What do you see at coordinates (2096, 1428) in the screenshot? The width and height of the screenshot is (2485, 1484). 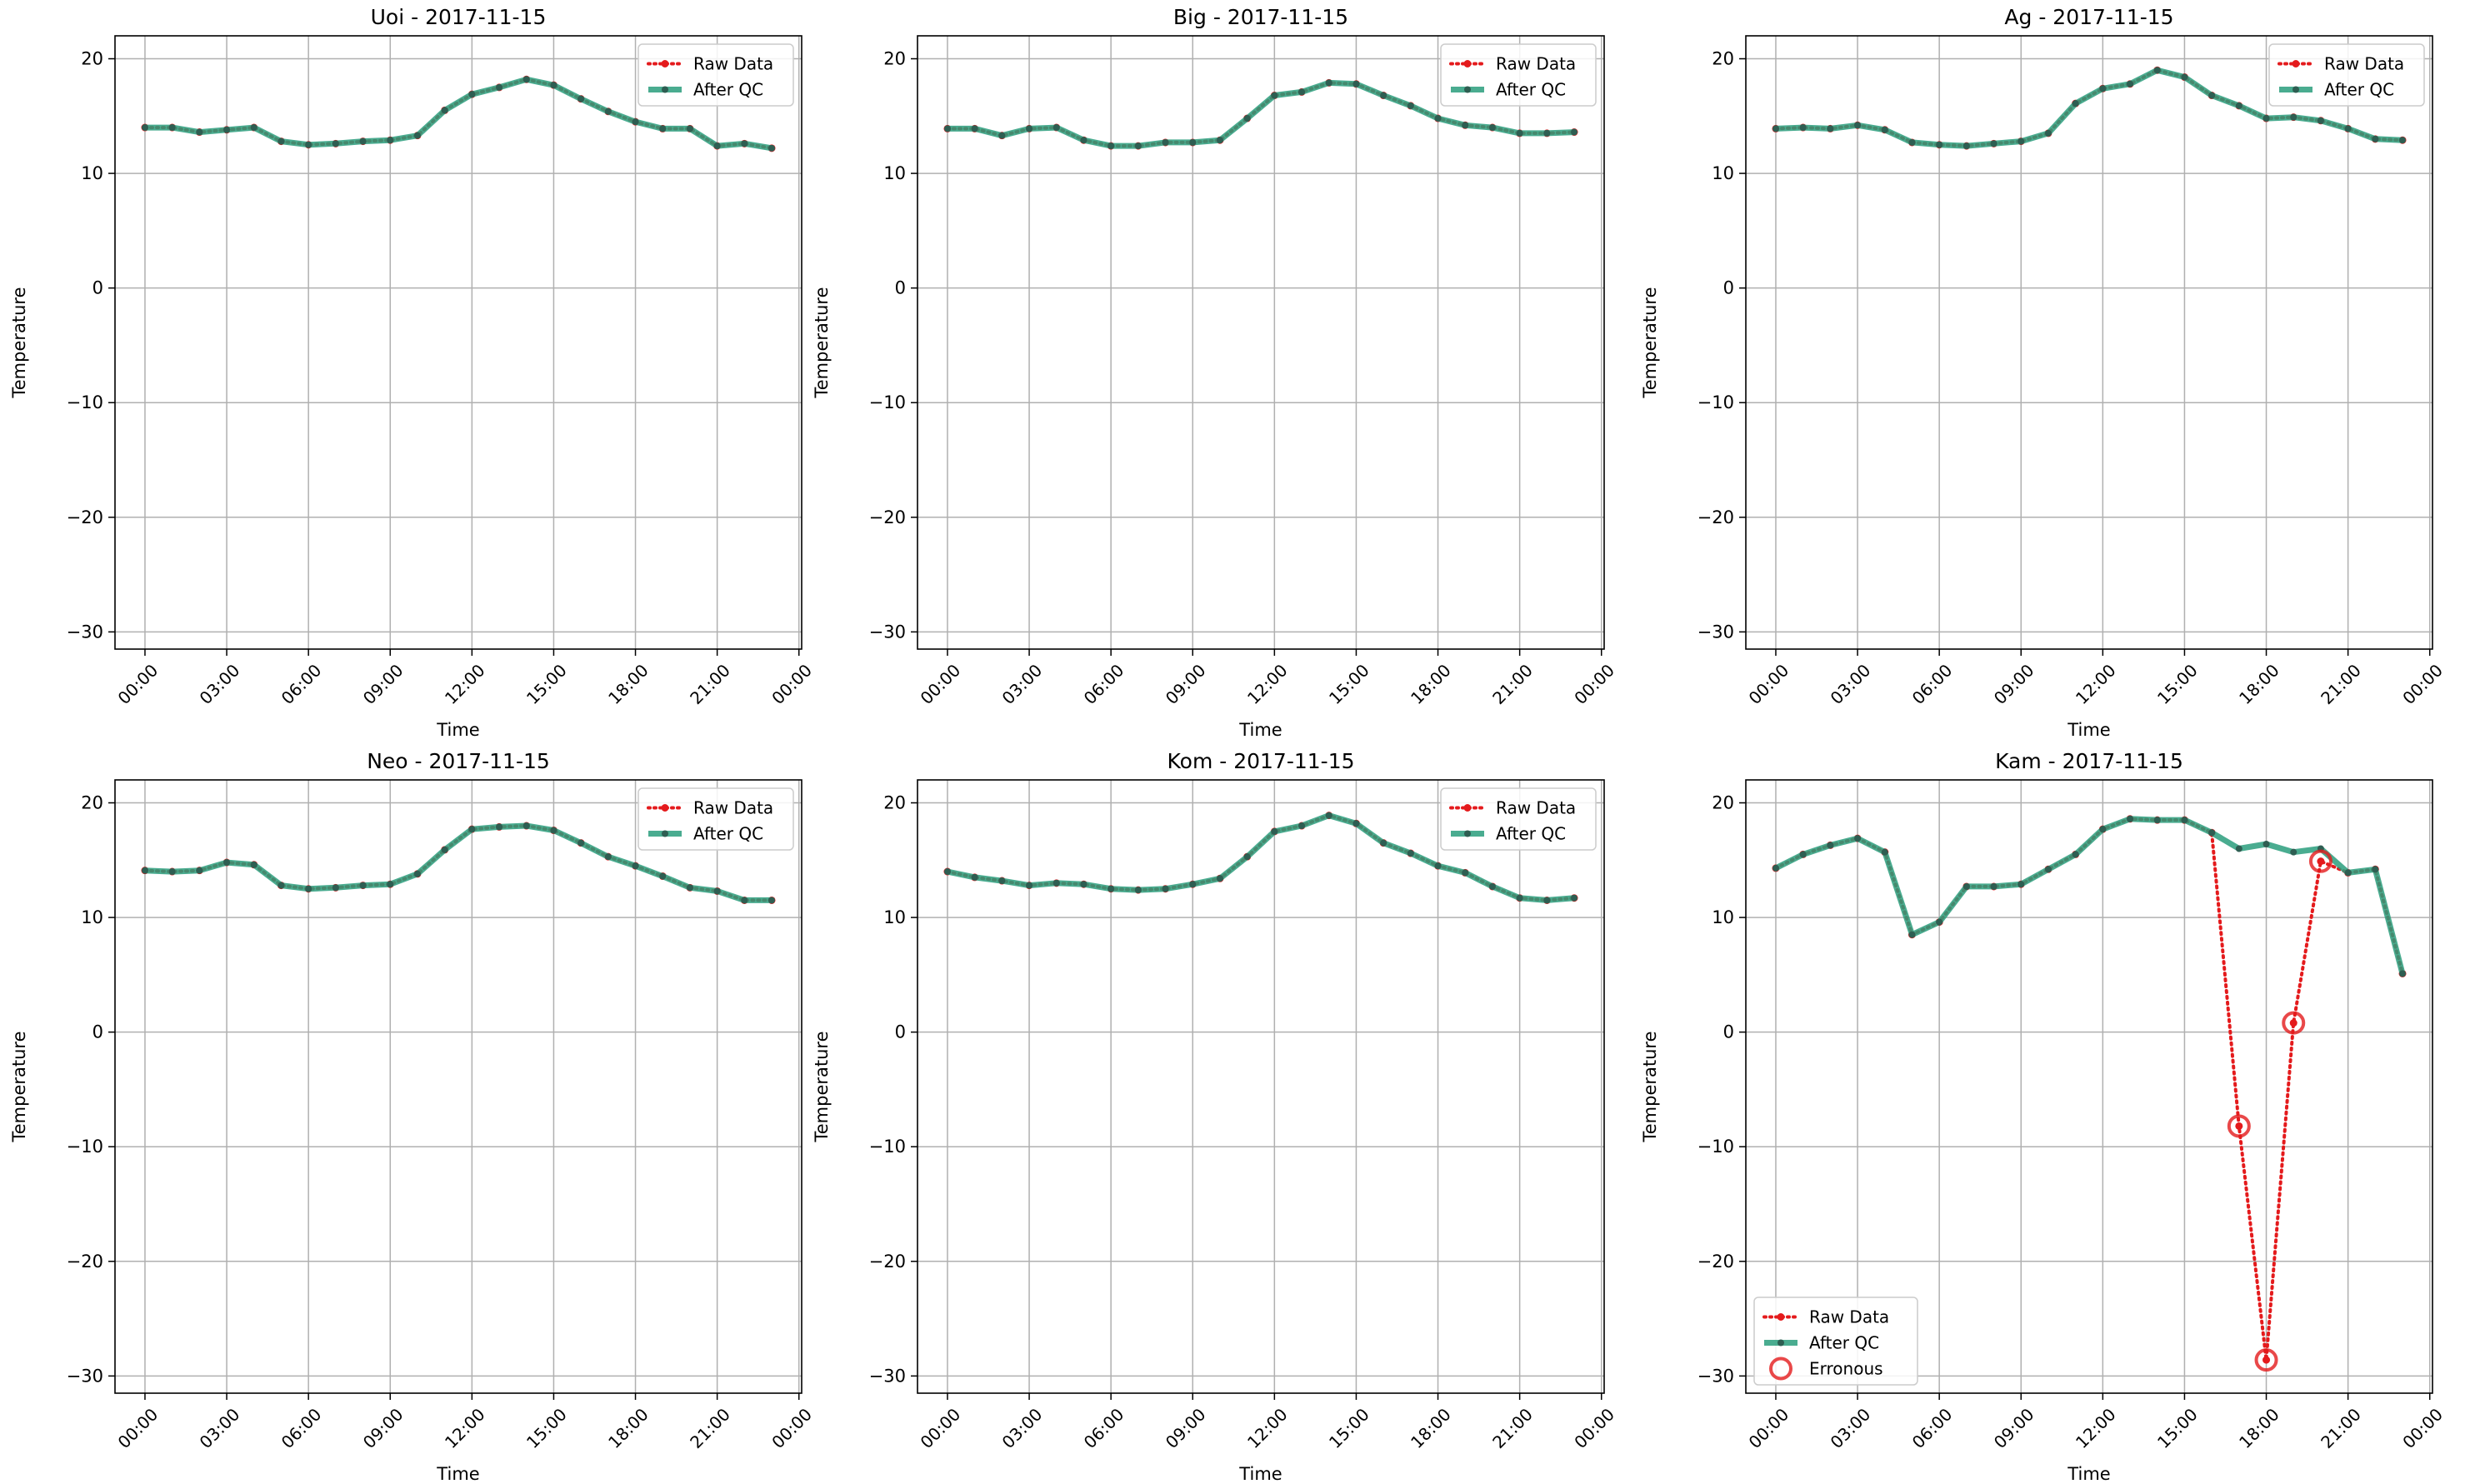 I see `x-tick-label: 12:00` at bounding box center [2096, 1428].